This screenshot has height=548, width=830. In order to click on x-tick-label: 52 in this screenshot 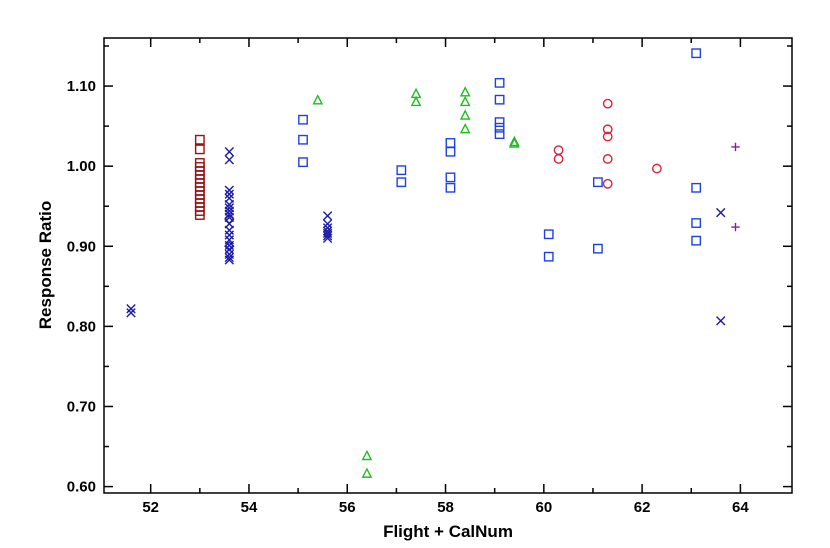, I will do `click(150, 507)`.